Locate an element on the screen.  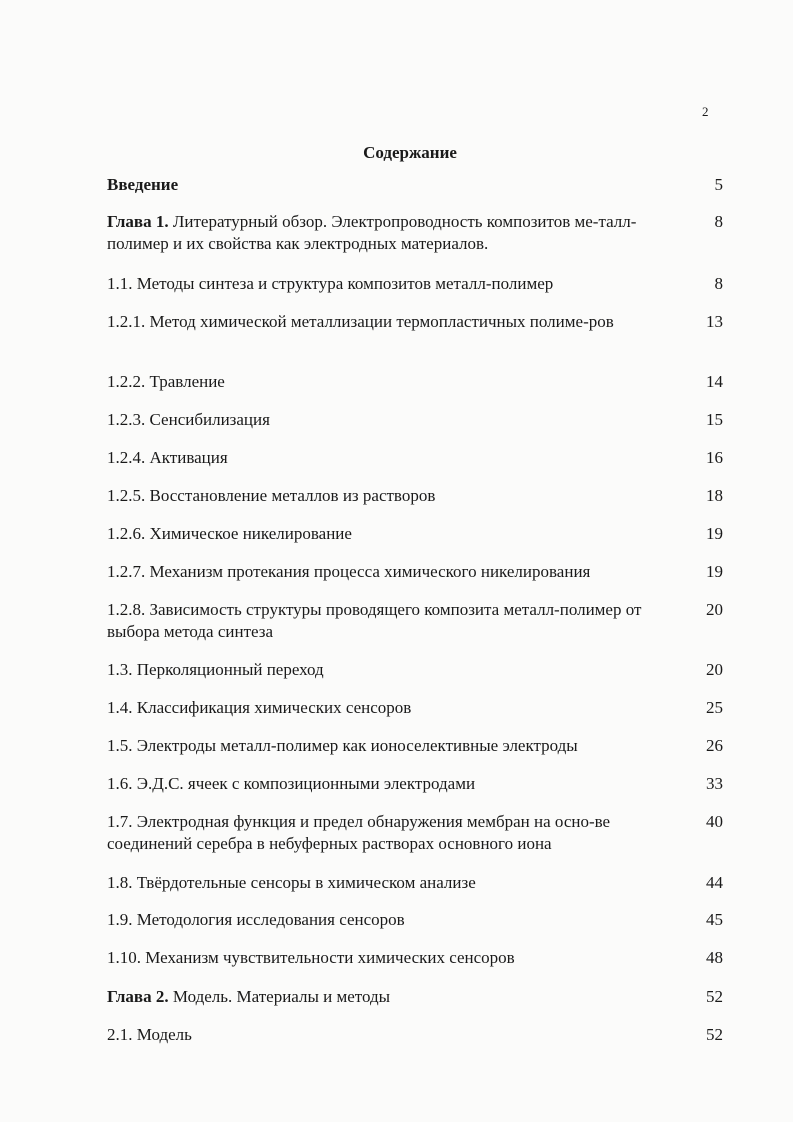
toc-entry-page: 18 is located at coordinates (714, 495).